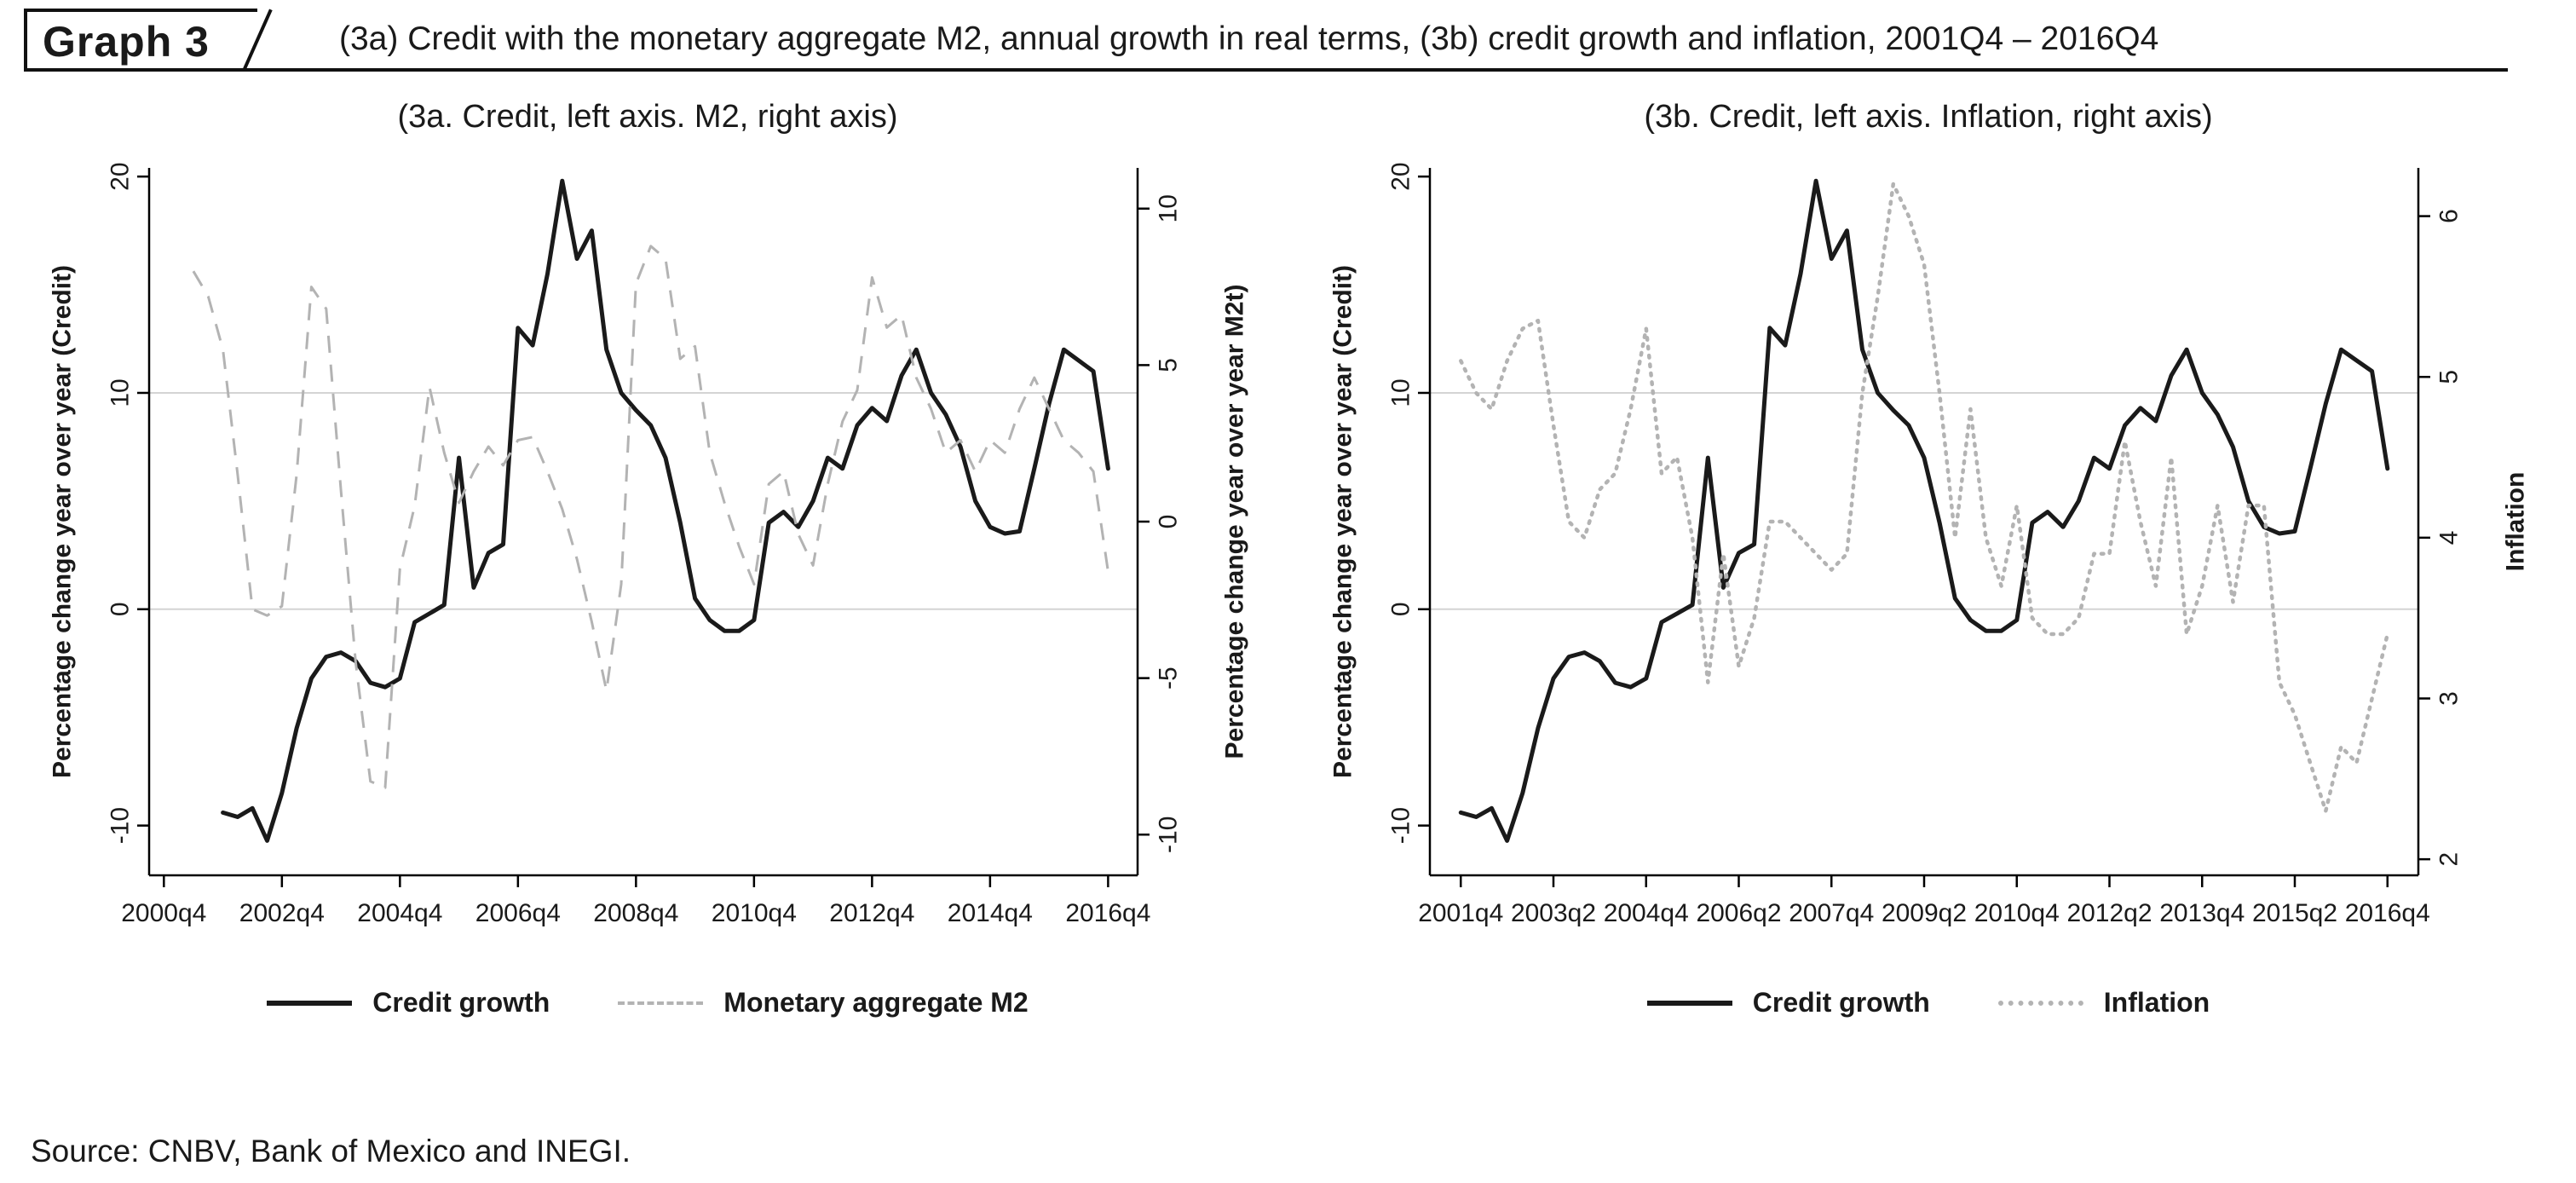 The height and width of the screenshot is (1183, 2576). Describe the element at coordinates (331, 1151) in the screenshot. I see `source-note: Source: CNBV, Bank of Mexico and INEGI.` at that location.